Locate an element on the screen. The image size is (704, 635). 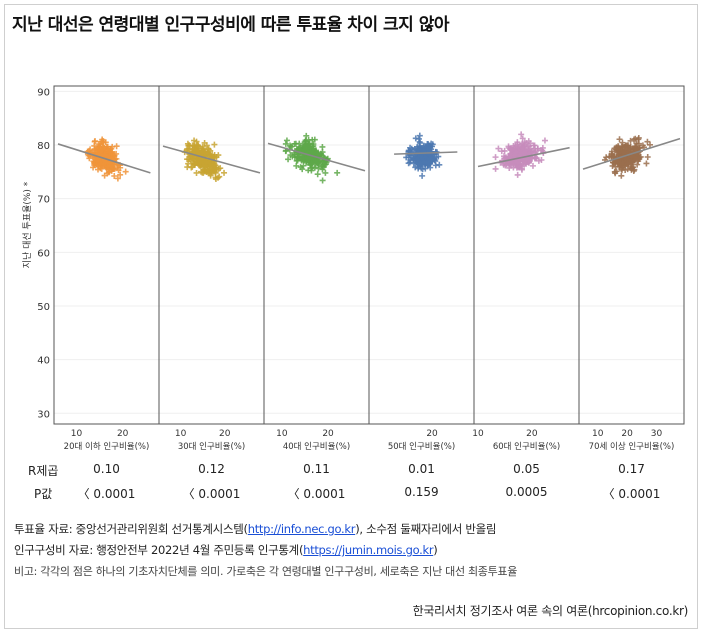
p-value: 0.159 is located at coordinates (421, 492).